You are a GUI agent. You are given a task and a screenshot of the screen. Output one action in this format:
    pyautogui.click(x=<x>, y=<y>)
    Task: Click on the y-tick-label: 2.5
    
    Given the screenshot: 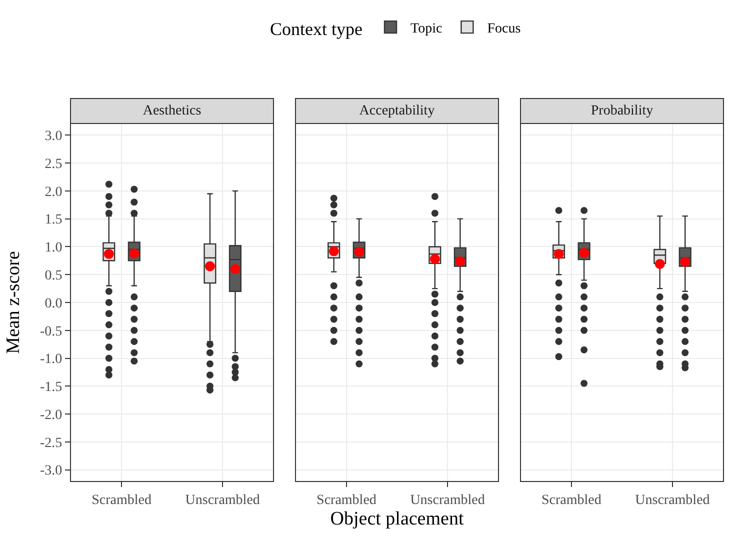 What is the action you would take?
    pyautogui.click(x=53, y=164)
    